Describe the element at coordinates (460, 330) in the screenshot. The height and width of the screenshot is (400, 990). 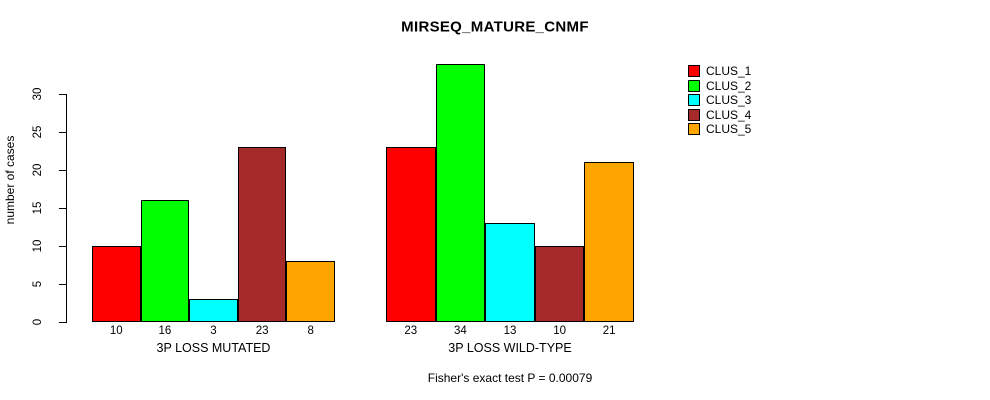
I see `bar-value-label: 34` at that location.